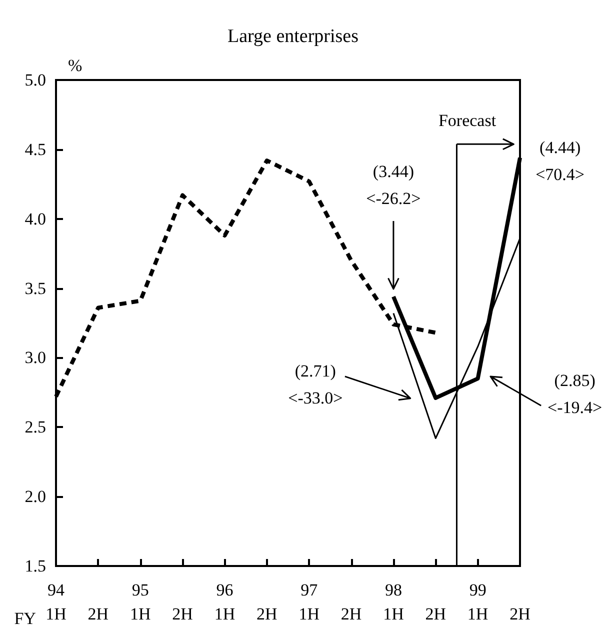 The image size is (605, 636). What do you see at coordinates (35, 358) in the screenshot?
I see `y-tick-label: 3.0` at bounding box center [35, 358].